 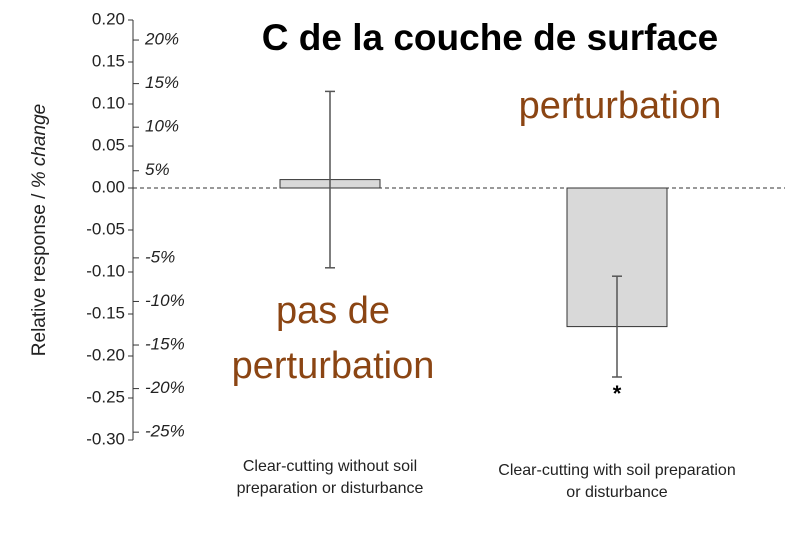 What do you see at coordinates (162, 82) in the screenshot?
I see `y2-tick-label: 15%` at bounding box center [162, 82].